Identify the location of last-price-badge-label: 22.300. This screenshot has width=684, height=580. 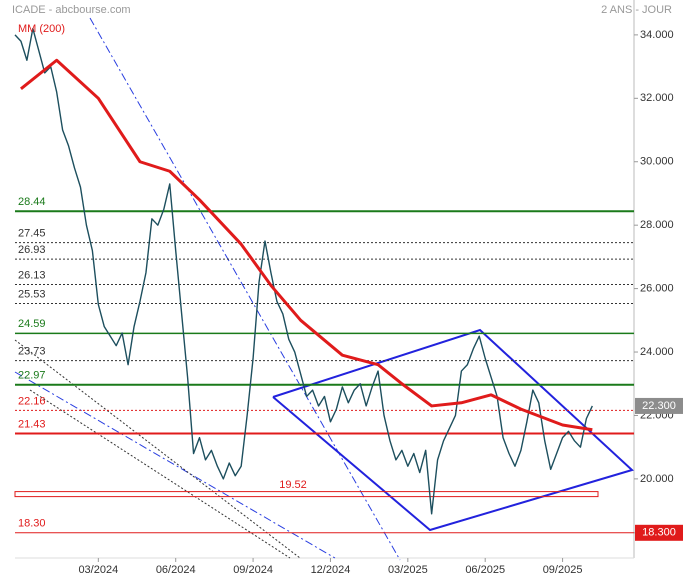
(659, 406).